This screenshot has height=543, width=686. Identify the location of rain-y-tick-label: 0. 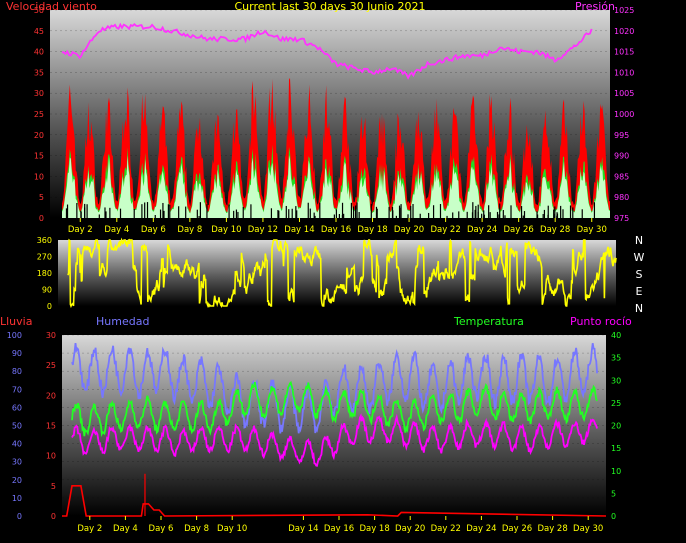
(53, 516).